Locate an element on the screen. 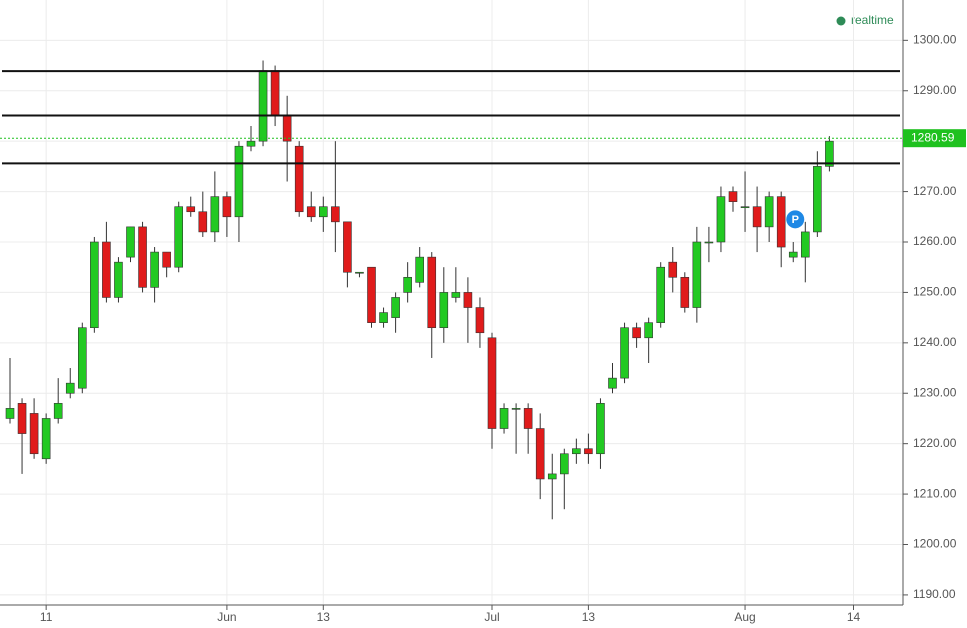  realtime-dot is located at coordinates (841, 21).